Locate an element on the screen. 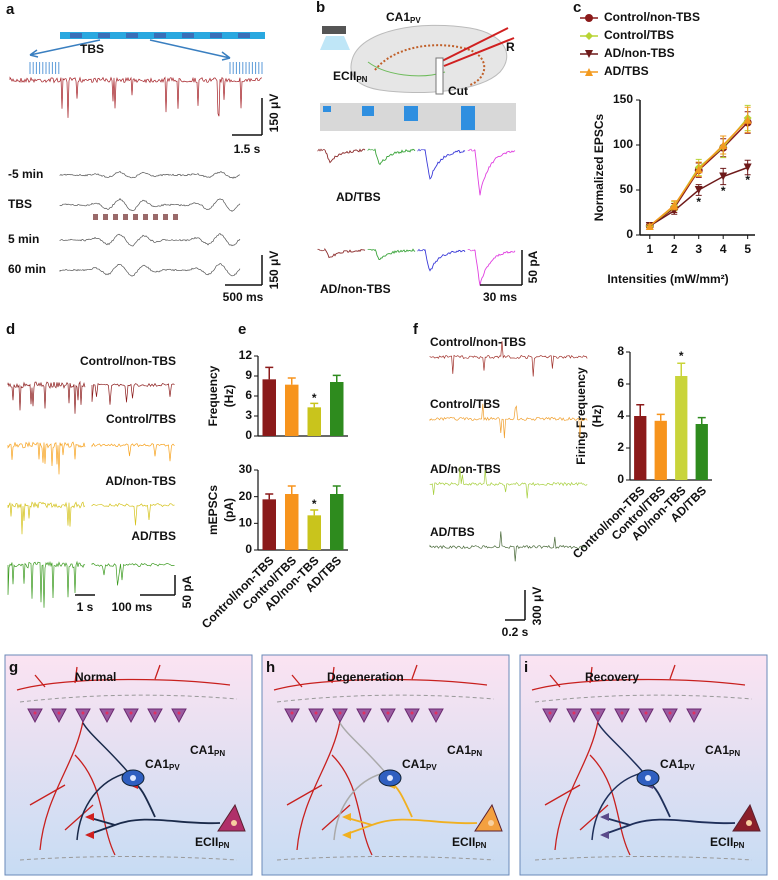 The width and height of the screenshot is (778, 880). label: TBS is located at coordinates (92, 49).